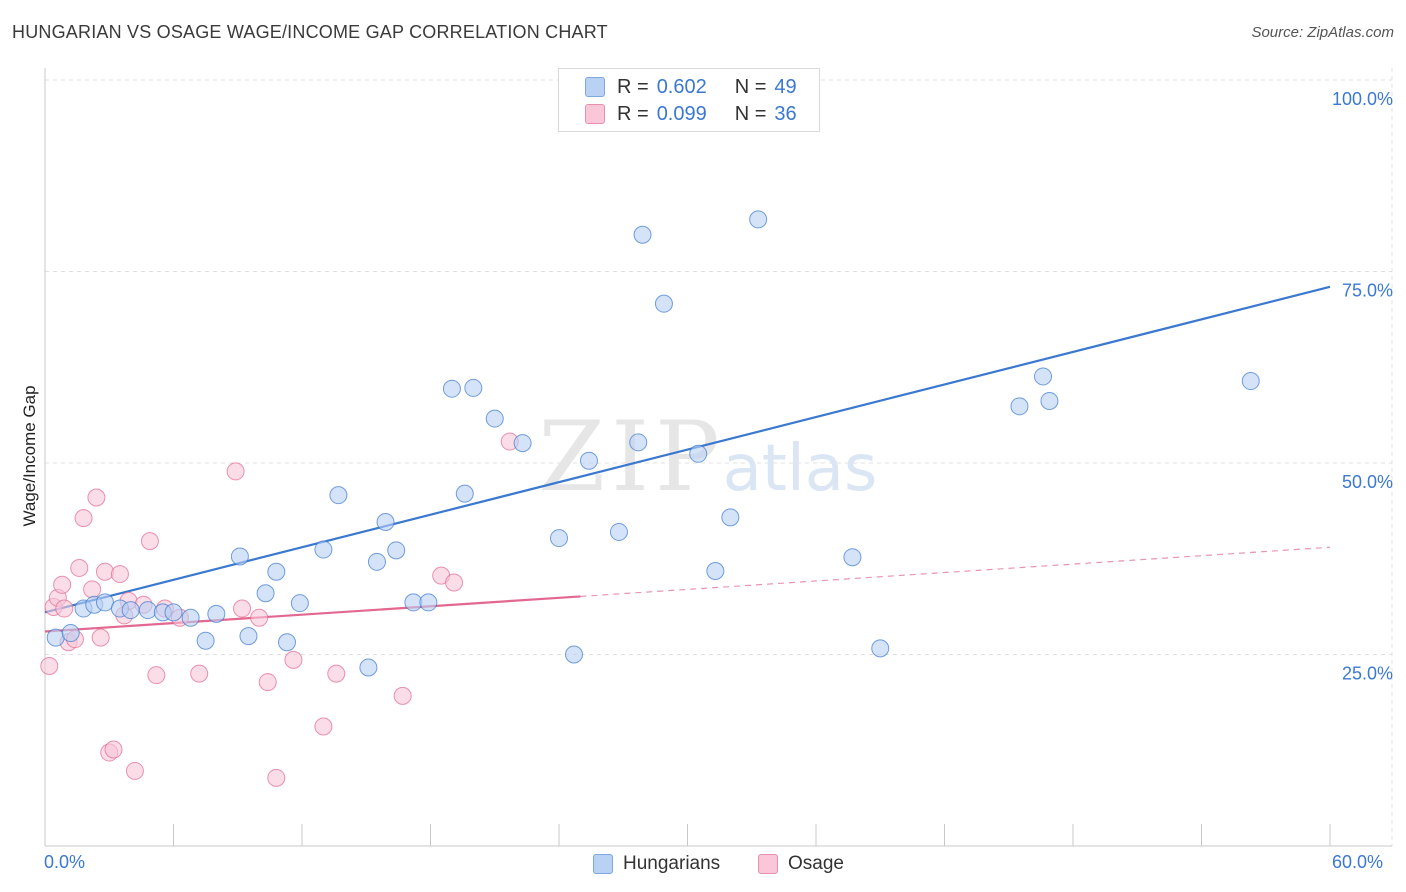 The height and width of the screenshot is (892, 1406). Describe the element at coordinates (312, 614) in the screenshot. I see `trend-line-osage` at that location.